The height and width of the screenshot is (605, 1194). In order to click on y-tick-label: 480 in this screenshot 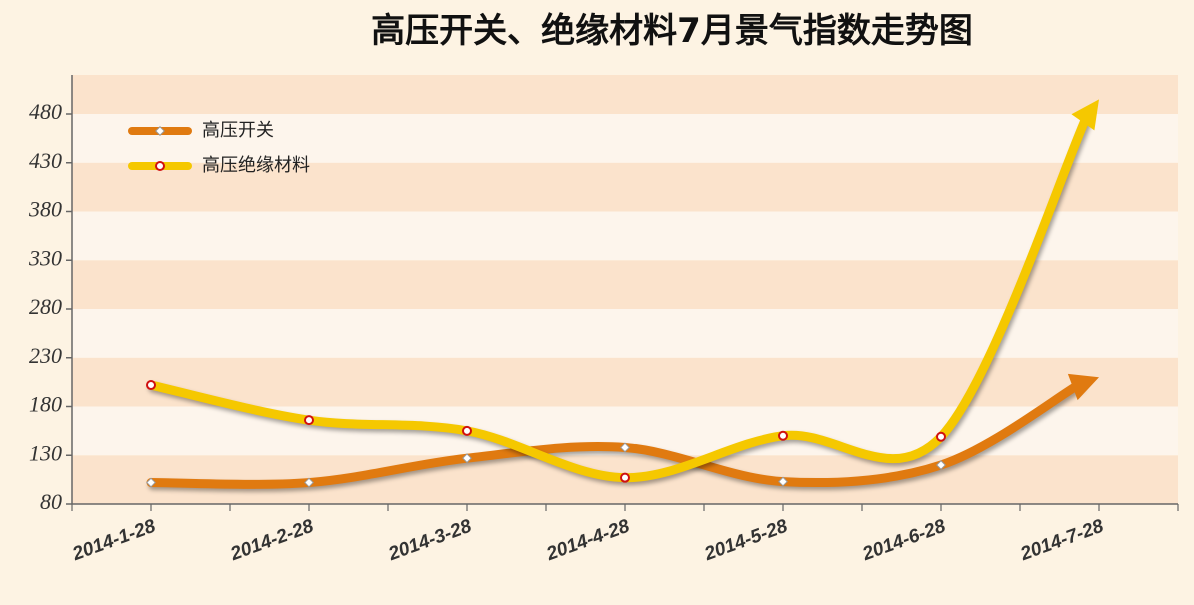, I will do `click(45, 111)`.